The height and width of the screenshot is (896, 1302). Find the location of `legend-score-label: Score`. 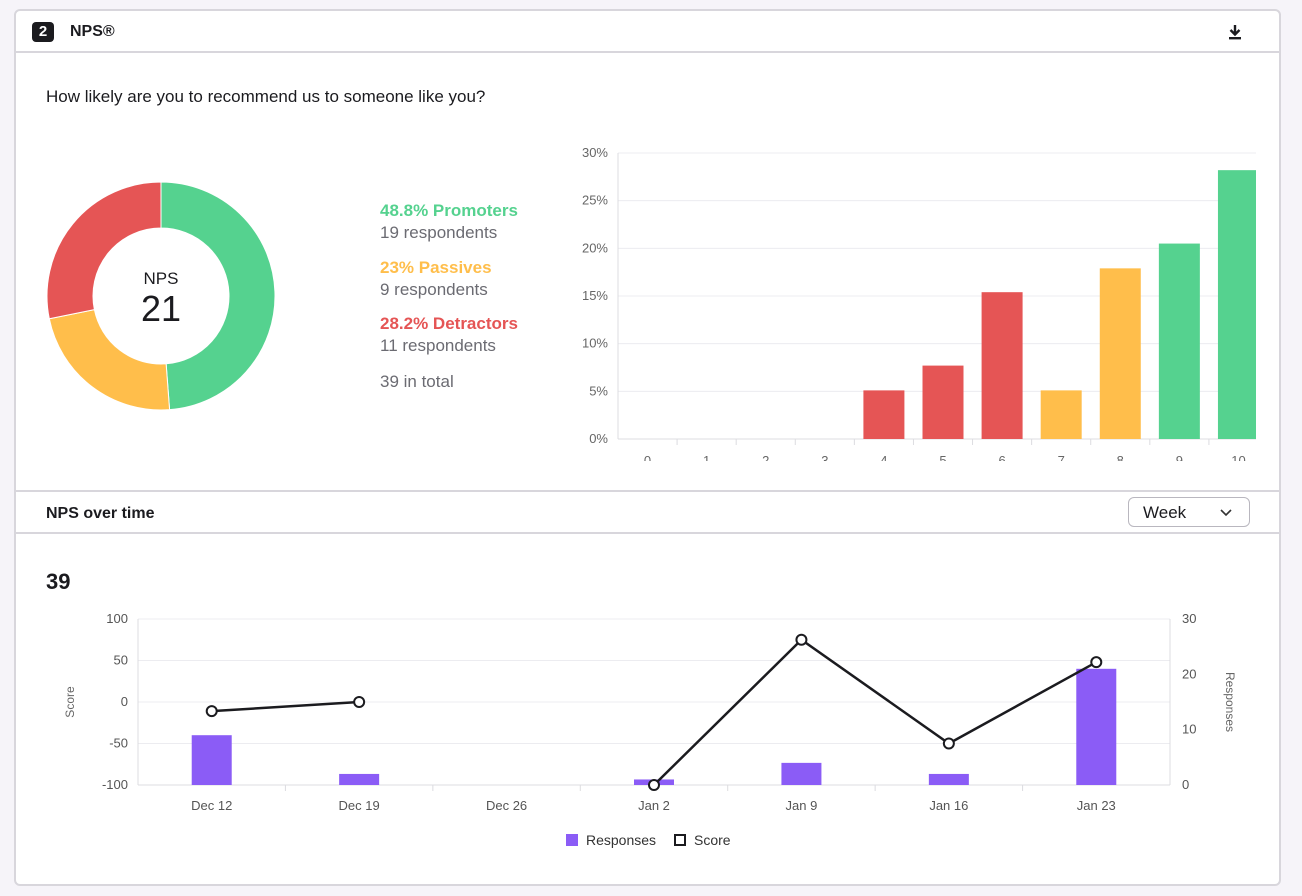

legend-score-label: Score is located at coordinates (712, 840).